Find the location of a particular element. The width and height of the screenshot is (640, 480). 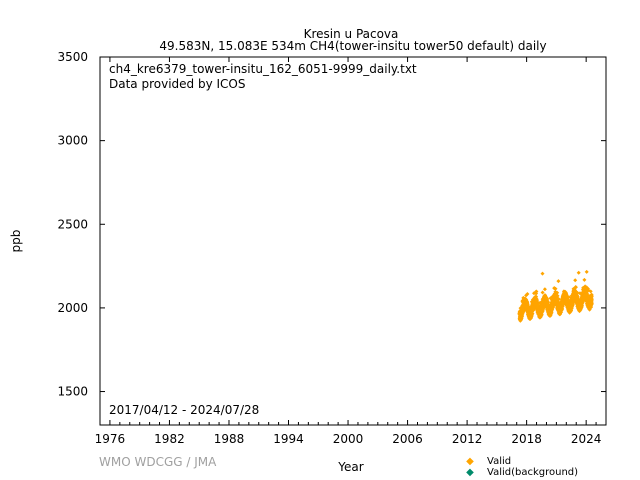

provider-annotation: Data provided by ICOS is located at coordinates (177, 84).